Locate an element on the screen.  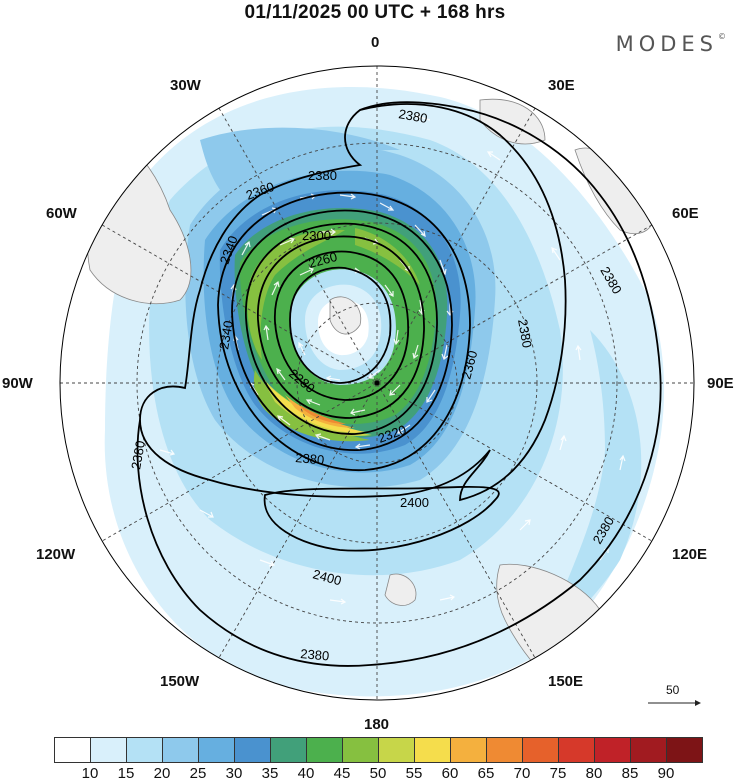
colorbar-label: 40 is located at coordinates (306, 773).